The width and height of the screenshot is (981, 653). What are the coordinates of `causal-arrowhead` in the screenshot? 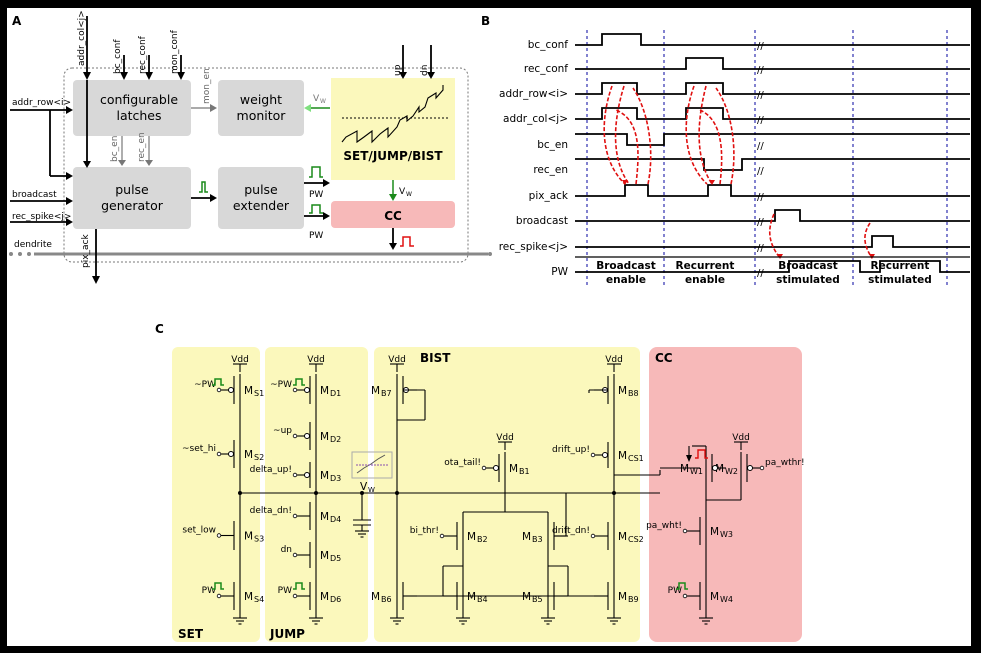 It's located at (712, 182).